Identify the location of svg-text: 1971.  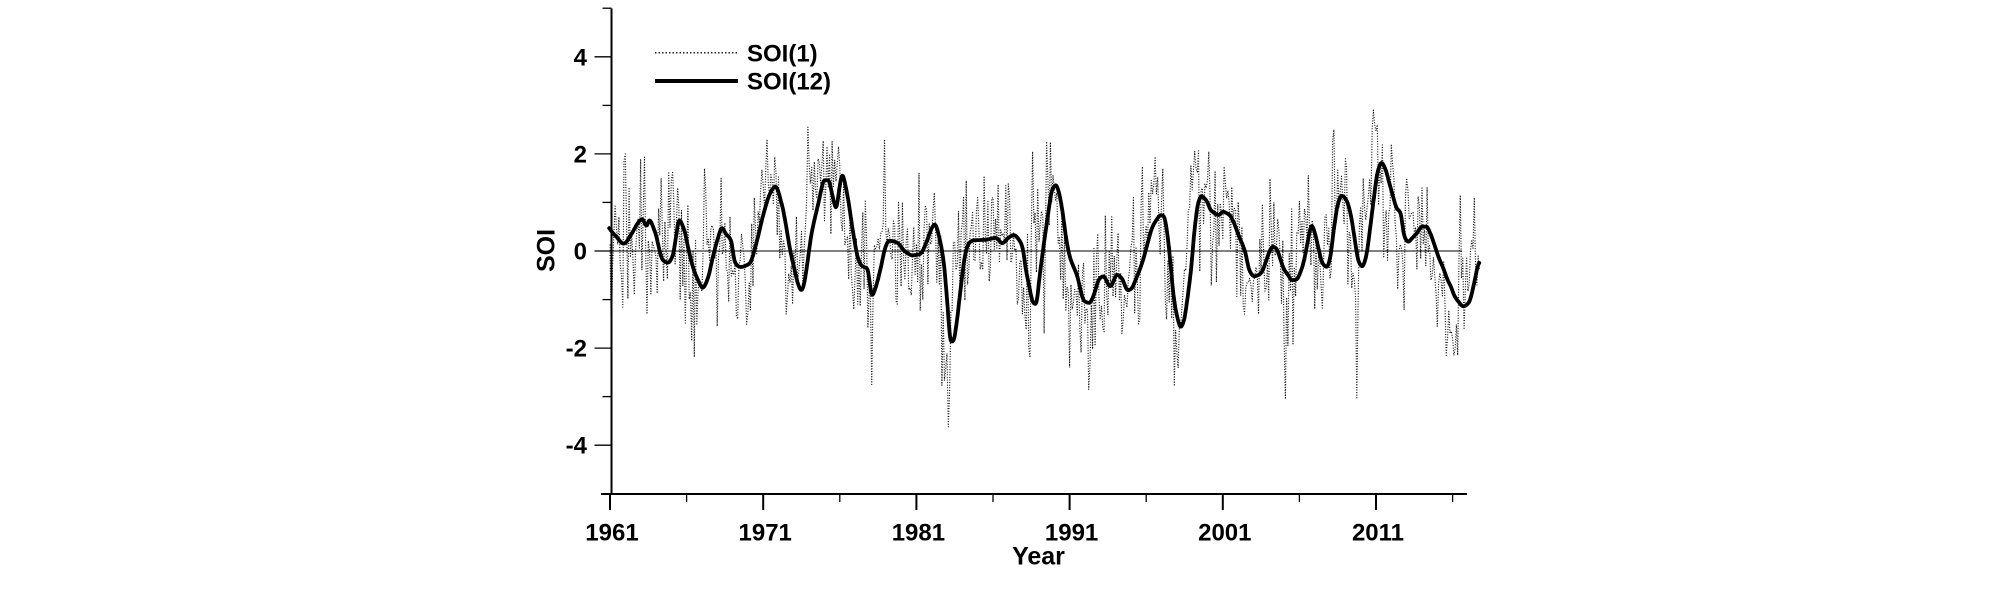
(765, 533).